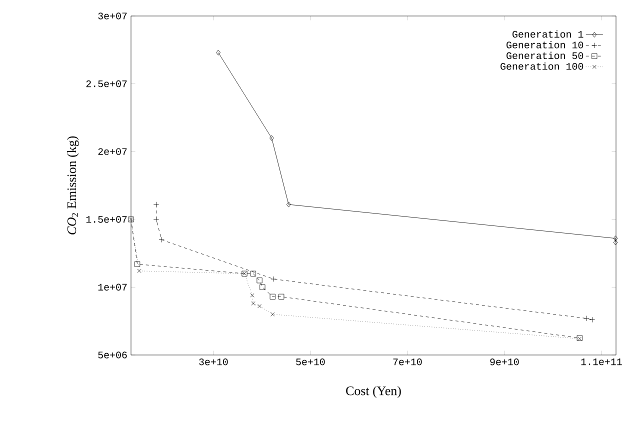 This screenshot has height=430, width=638. I want to click on y-tick-label: 3e+07, so click(112, 16).